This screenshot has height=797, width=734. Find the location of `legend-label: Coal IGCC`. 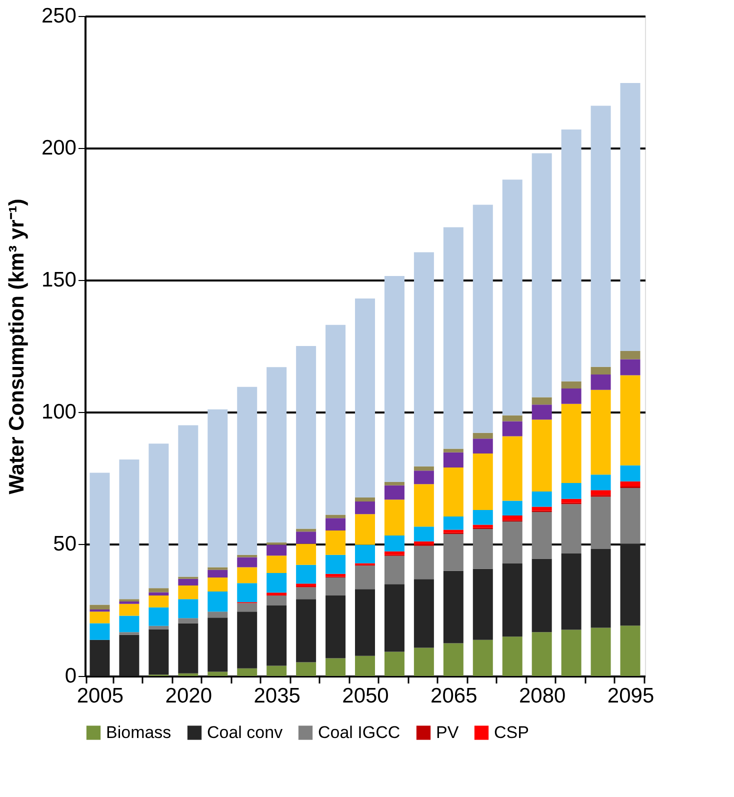

legend-label: Coal IGCC is located at coordinates (359, 732).